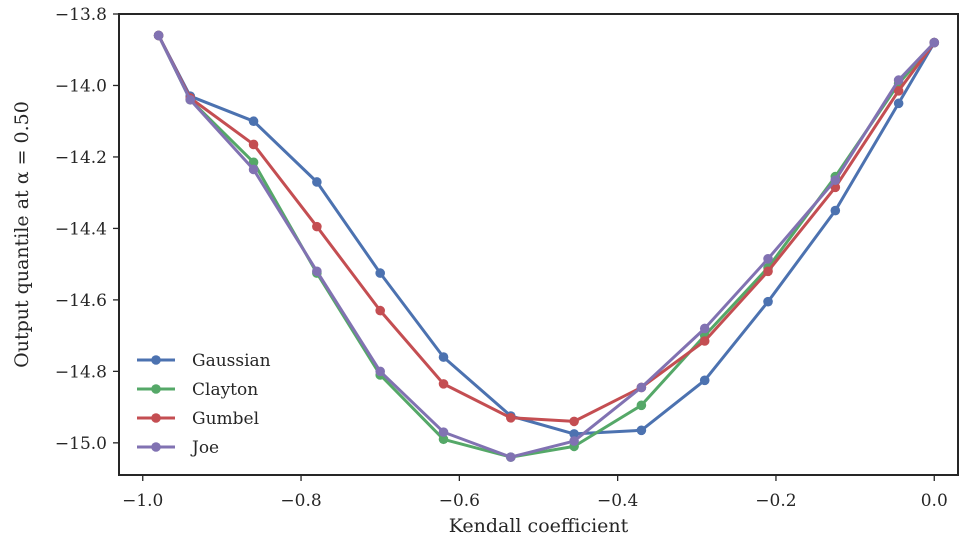 The width and height of the screenshot is (960, 540). I want to click on x-tick-label: −0.8, so click(300, 501).